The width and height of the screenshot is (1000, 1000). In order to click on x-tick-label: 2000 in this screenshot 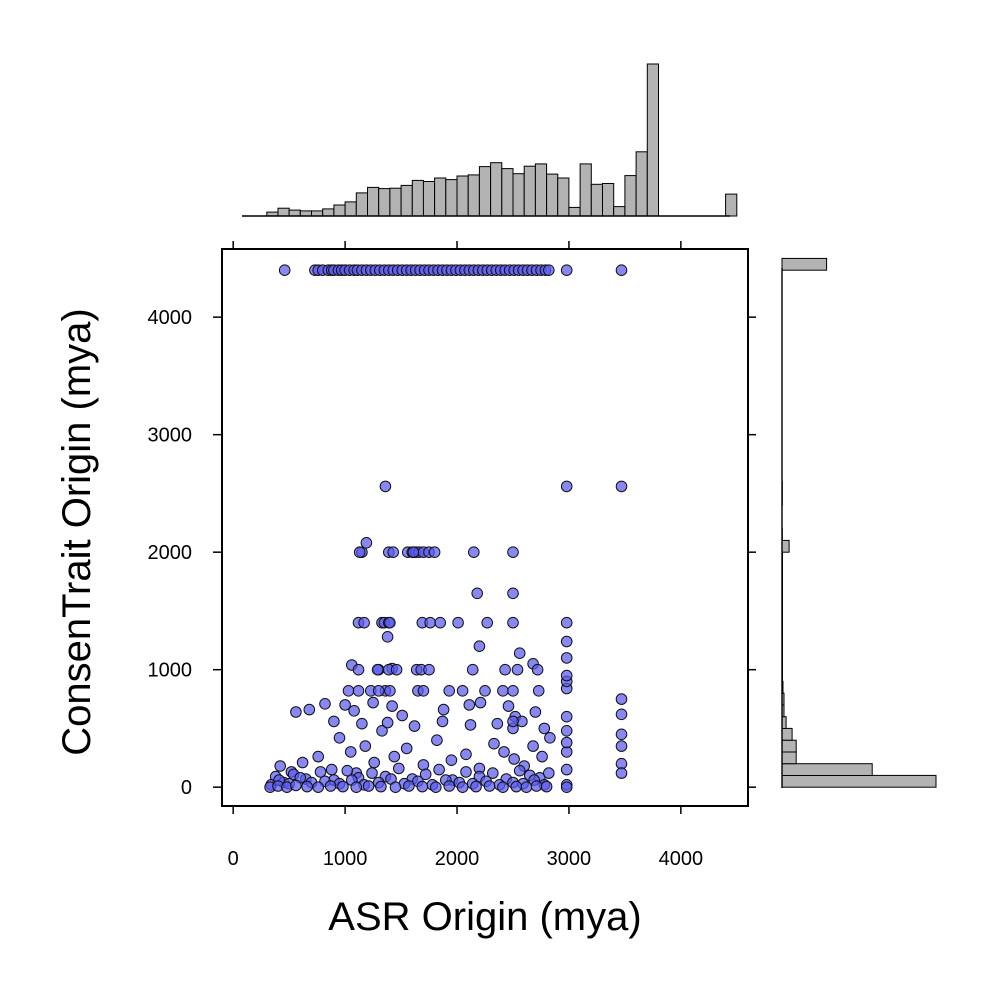, I will do `click(457, 859)`.